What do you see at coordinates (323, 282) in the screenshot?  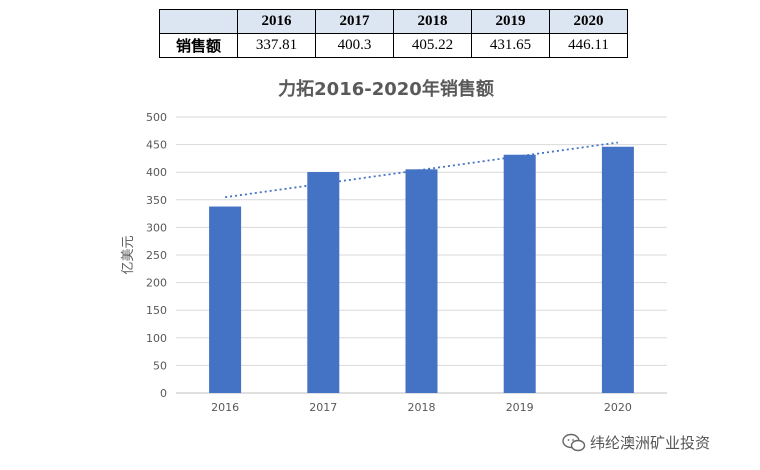 I see `bar-2017` at bounding box center [323, 282].